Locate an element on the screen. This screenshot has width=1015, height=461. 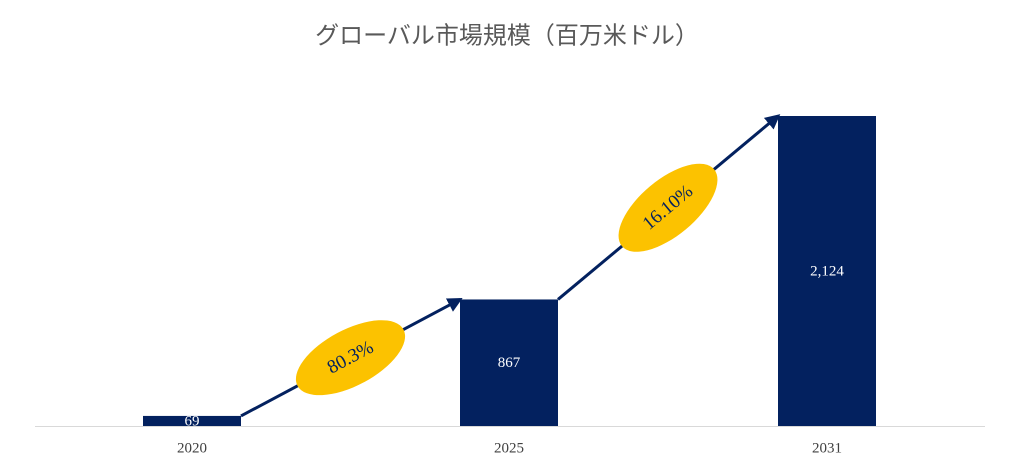
value-label: 69 is located at coordinates (192, 421).